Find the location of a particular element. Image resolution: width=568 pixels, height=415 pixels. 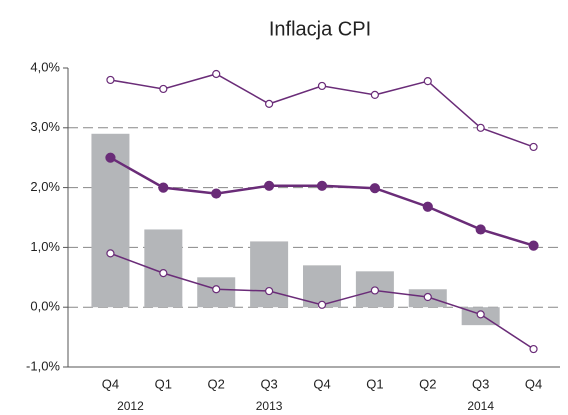

y-tick-label: 0,0% is located at coordinates (45, 306).